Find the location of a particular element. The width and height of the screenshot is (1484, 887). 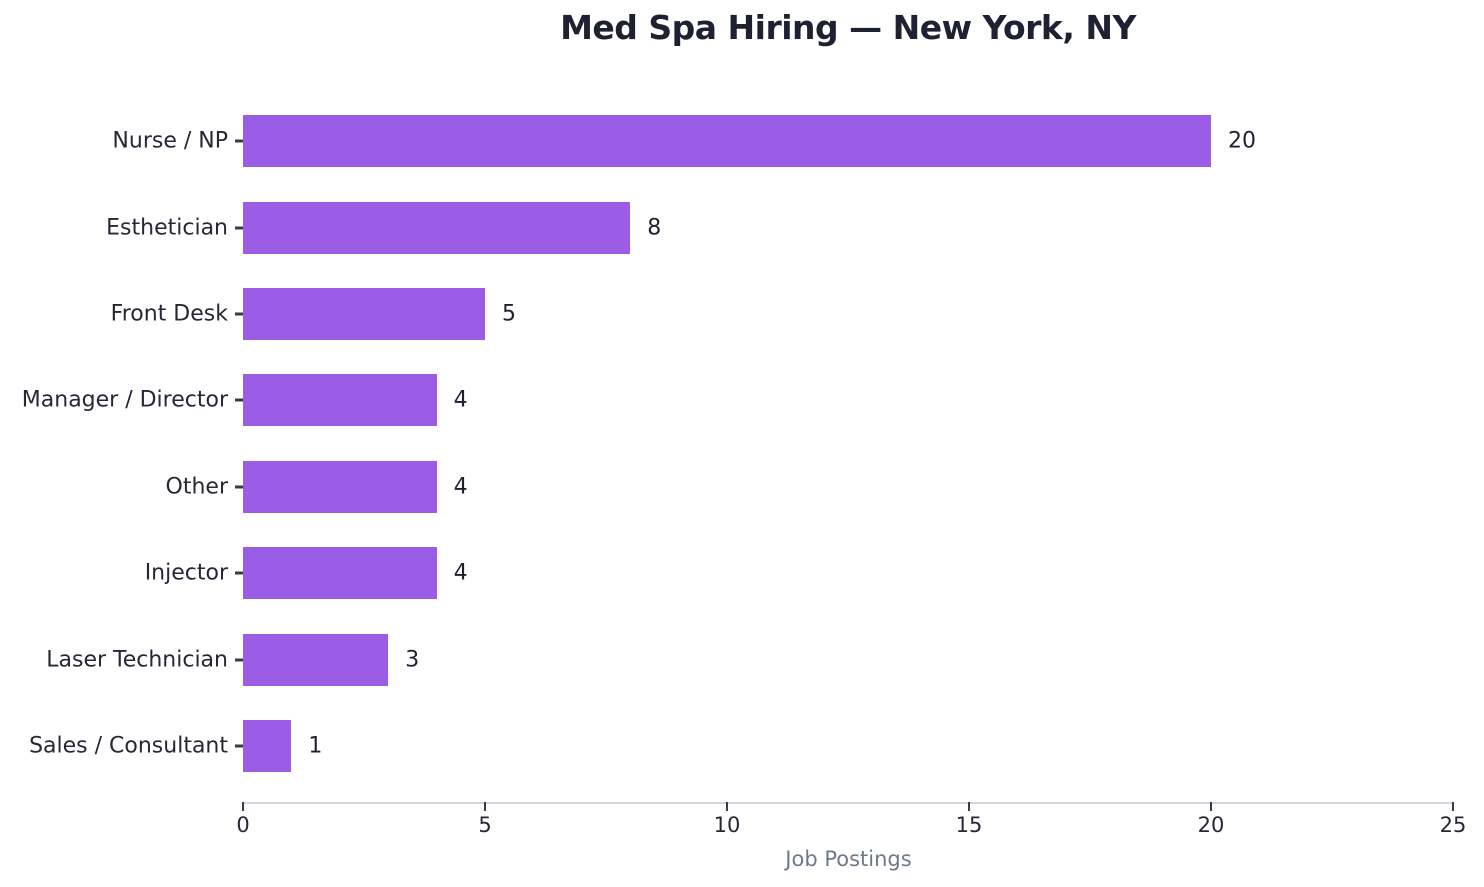

bar-value-label: 8 is located at coordinates (654, 228).